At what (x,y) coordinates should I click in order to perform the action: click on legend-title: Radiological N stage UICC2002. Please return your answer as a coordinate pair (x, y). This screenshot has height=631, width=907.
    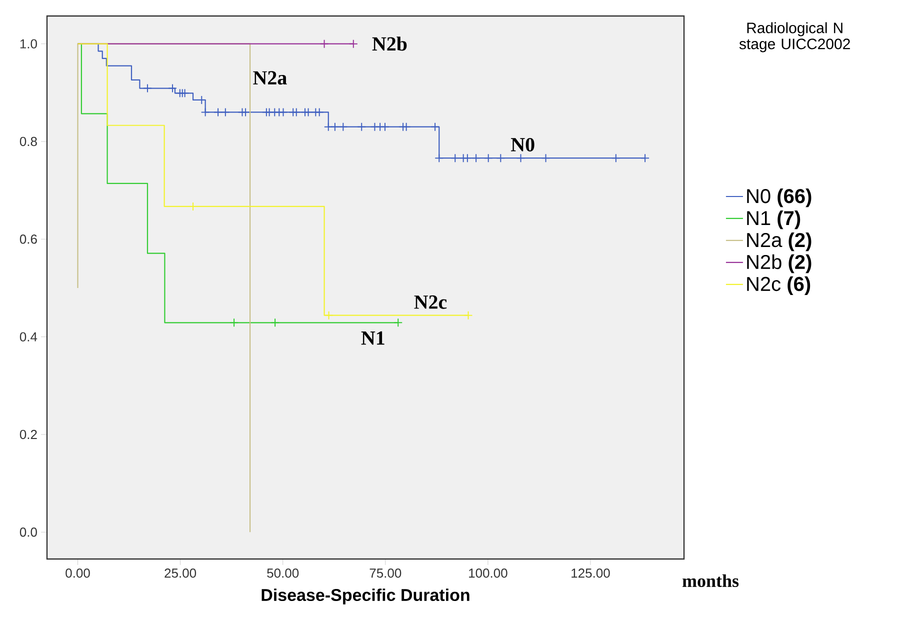
    Looking at the image, I should click on (794, 37).